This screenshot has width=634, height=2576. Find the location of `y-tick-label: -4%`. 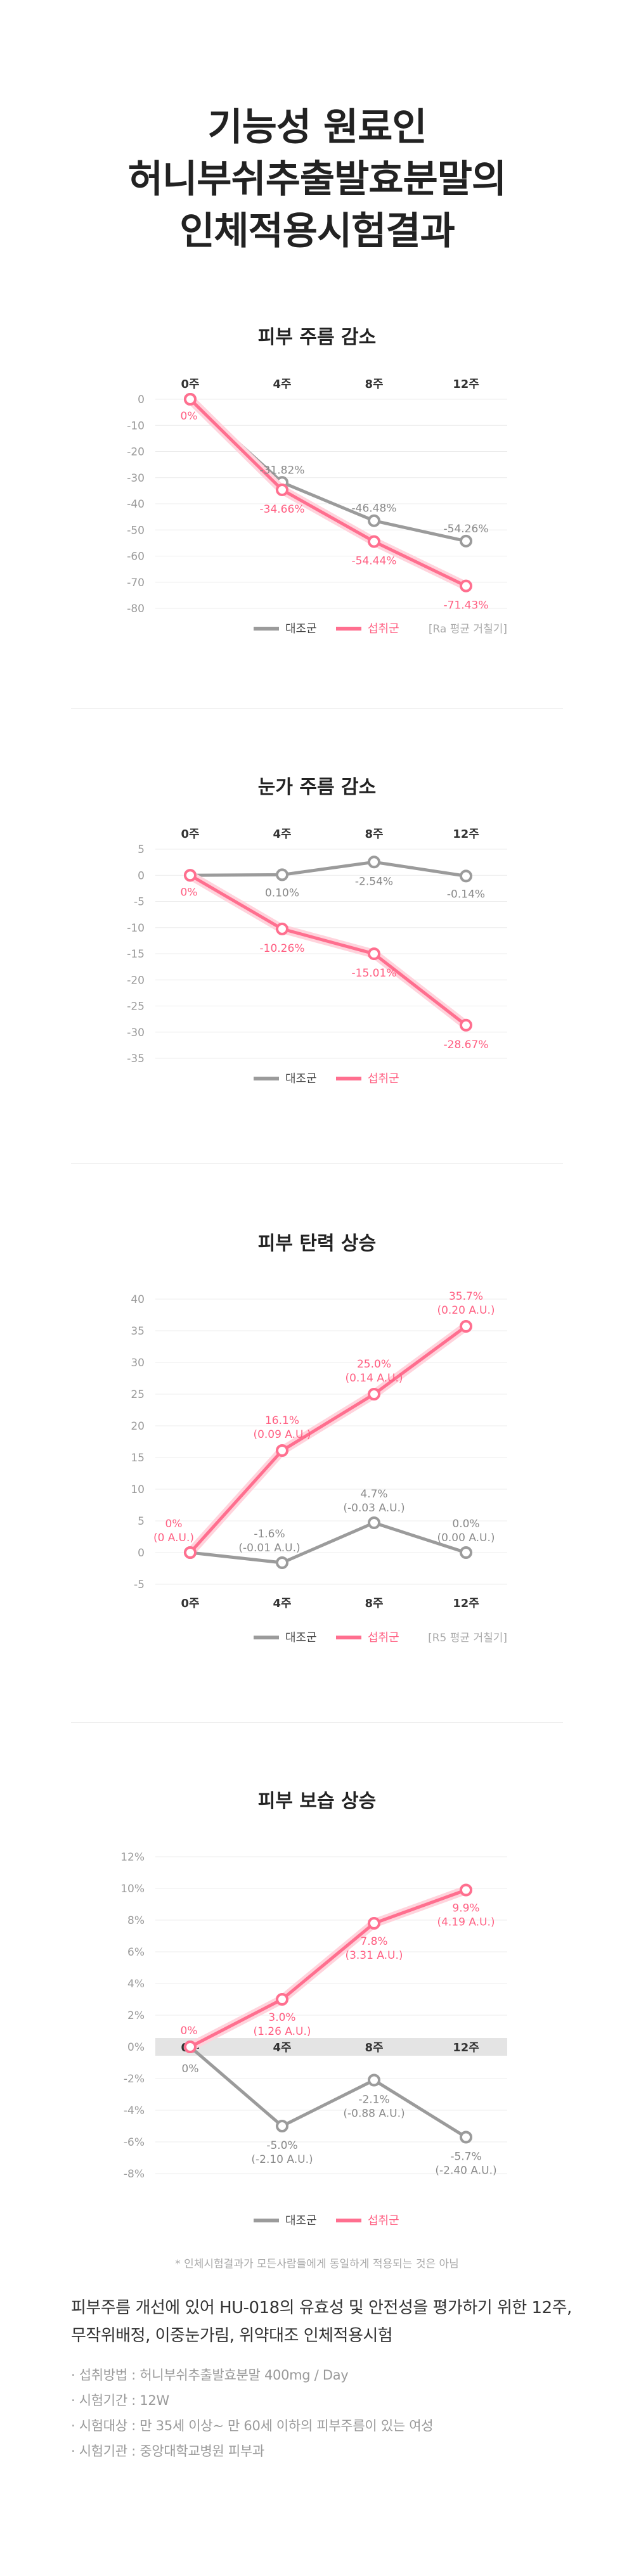

y-tick-label: -4% is located at coordinates (134, 2111).